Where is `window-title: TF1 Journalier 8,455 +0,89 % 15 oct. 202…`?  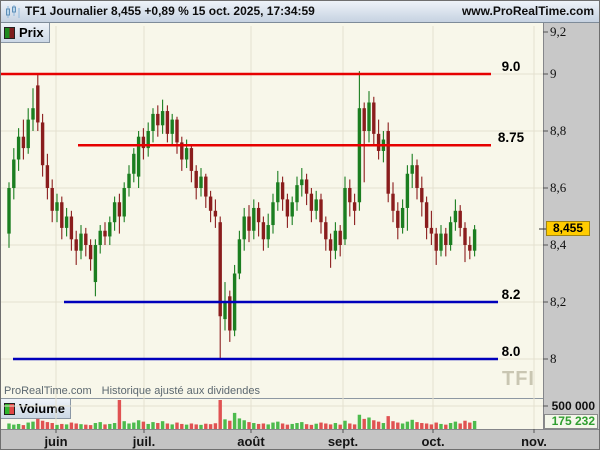
window-title: TF1 Journalier 8,455 +0,89 % 15 oct. 202… is located at coordinates (170, 11).